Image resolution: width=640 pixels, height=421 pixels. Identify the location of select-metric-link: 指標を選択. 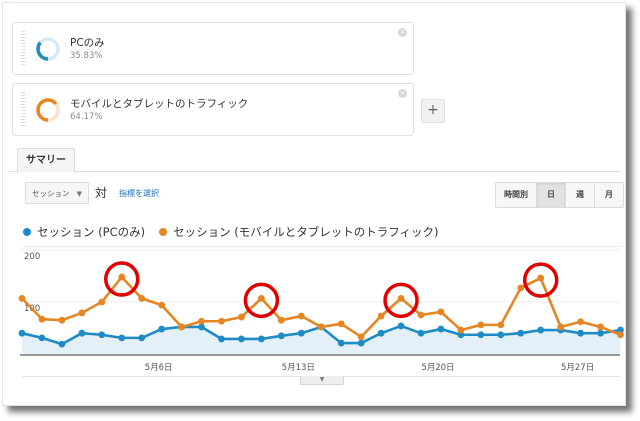
(139, 193).